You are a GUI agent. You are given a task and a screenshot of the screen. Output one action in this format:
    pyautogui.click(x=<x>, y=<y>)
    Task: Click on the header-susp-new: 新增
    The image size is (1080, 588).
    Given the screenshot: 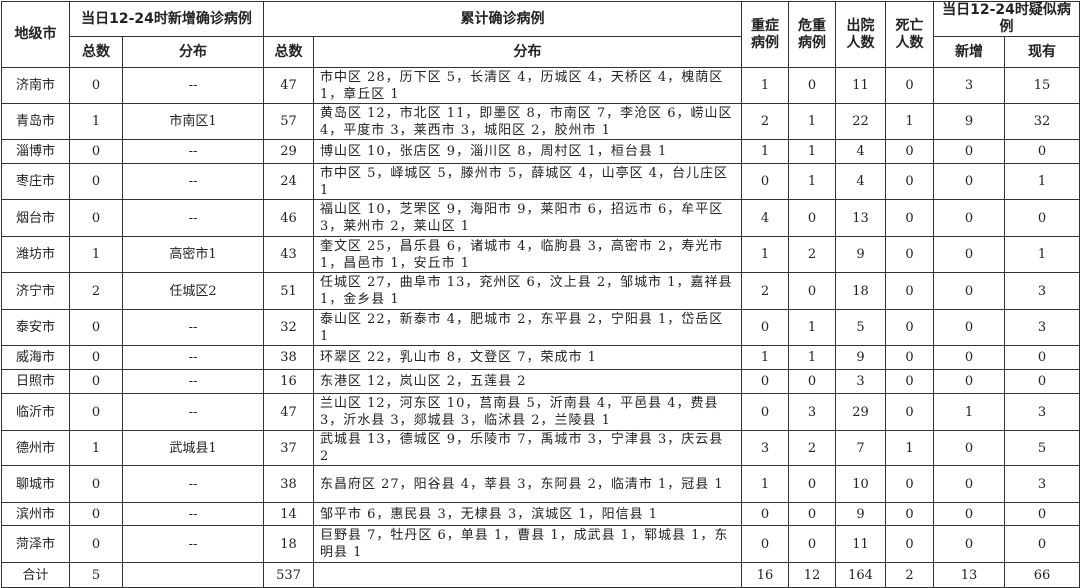 What is the action you would take?
    pyautogui.click(x=969, y=52)
    